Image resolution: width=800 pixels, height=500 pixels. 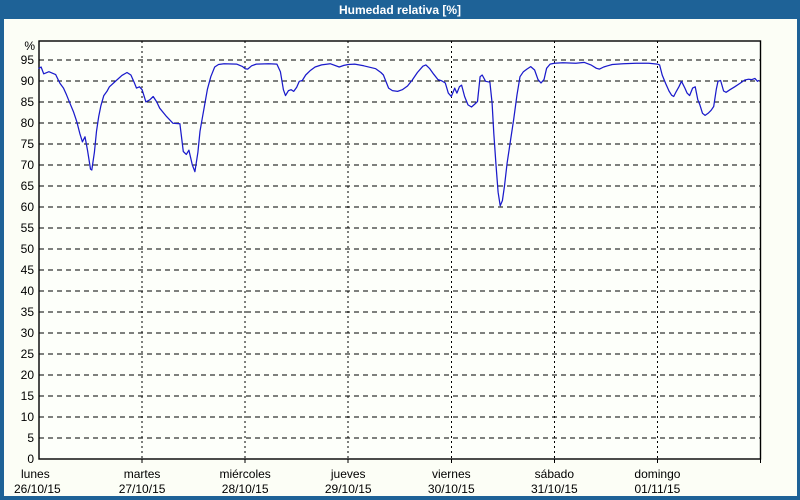 I want to click on y-tick-label: 95, so click(x=28, y=60).